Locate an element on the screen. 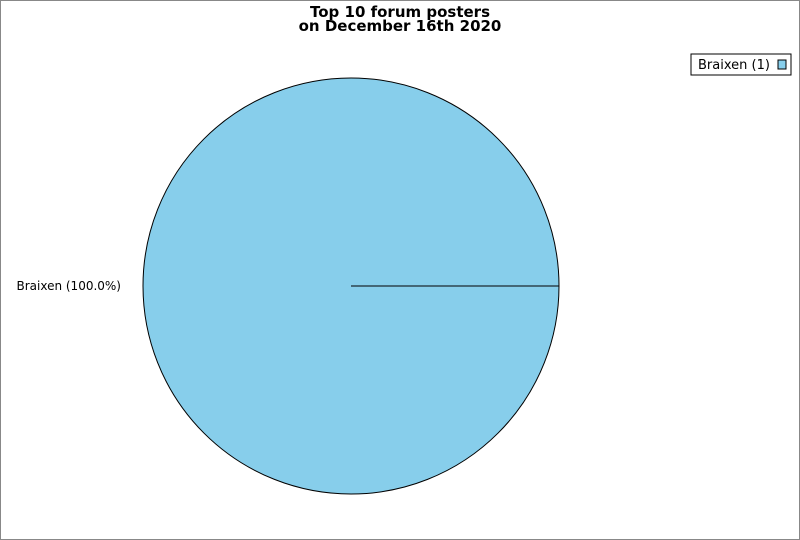  chart-title: Top 10 forum posters is located at coordinates (400, 12).